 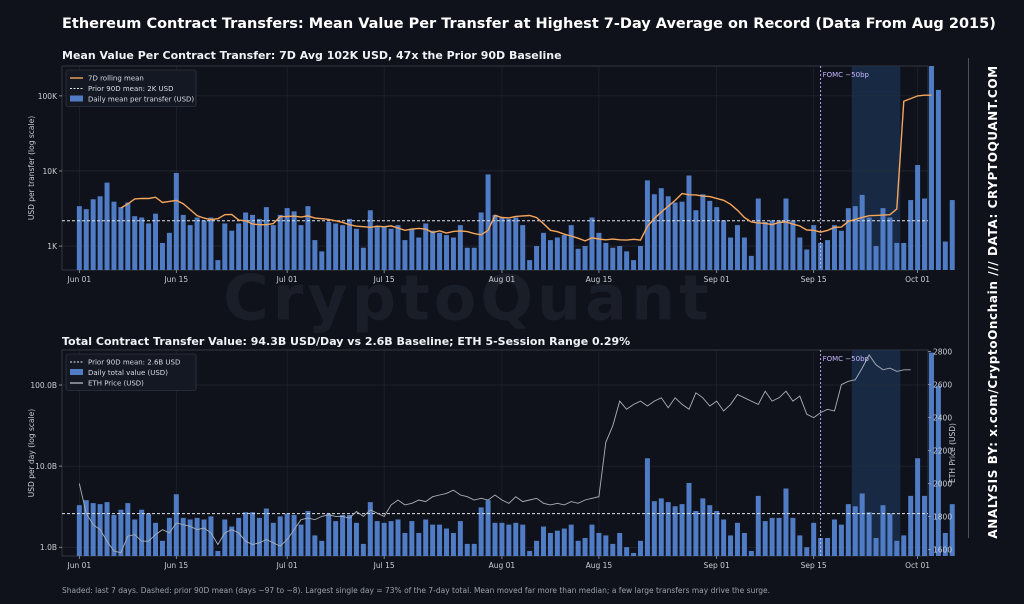 What do you see at coordinates (287, 279) in the screenshot?
I see `x-tick-label: Jul 01` at bounding box center [287, 279].